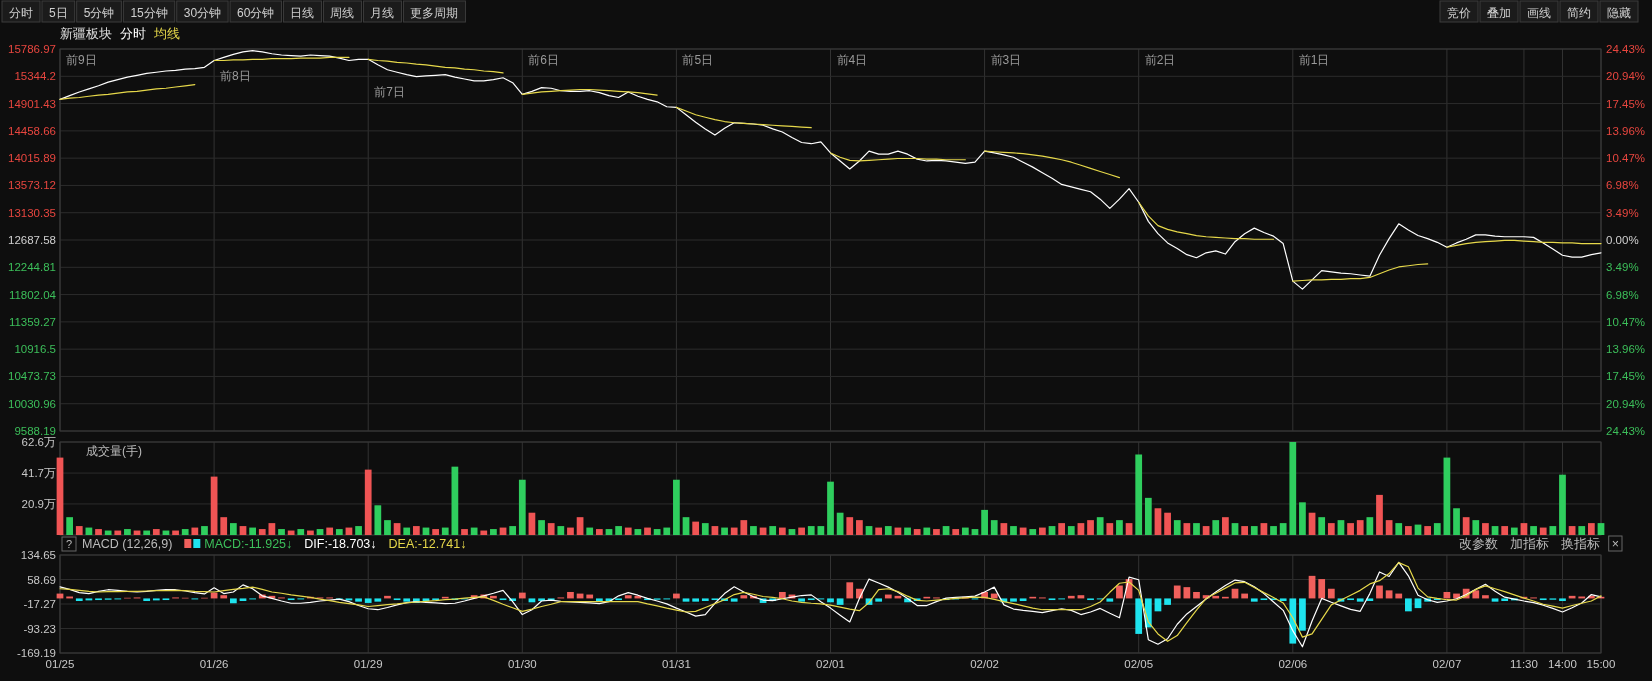  What do you see at coordinates (32, 240) in the screenshot?
I see `y-tick-label: 12687.58` at bounding box center [32, 240].